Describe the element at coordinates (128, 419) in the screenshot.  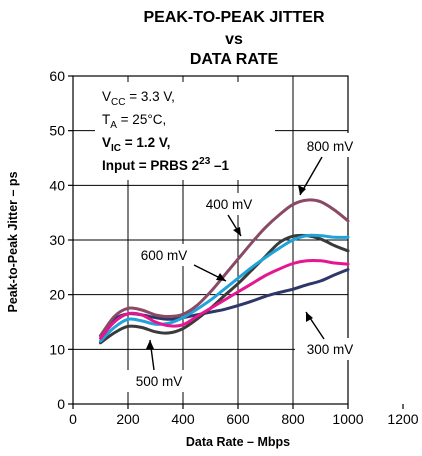
I see `x-tick-label: 200` at that location.